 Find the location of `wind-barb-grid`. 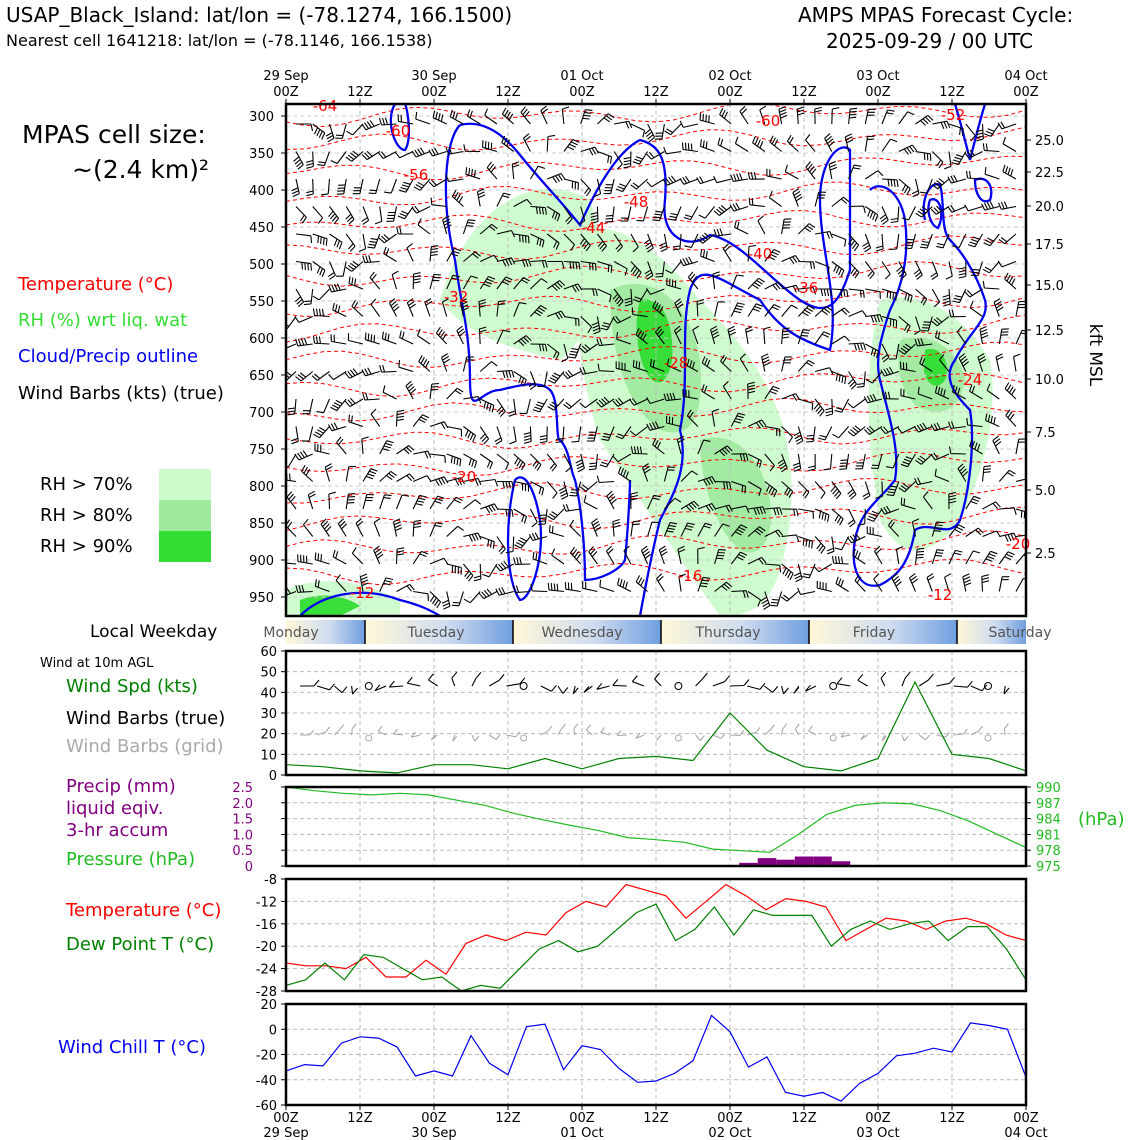

wind-barb-grid is located at coordinates (589, 730).